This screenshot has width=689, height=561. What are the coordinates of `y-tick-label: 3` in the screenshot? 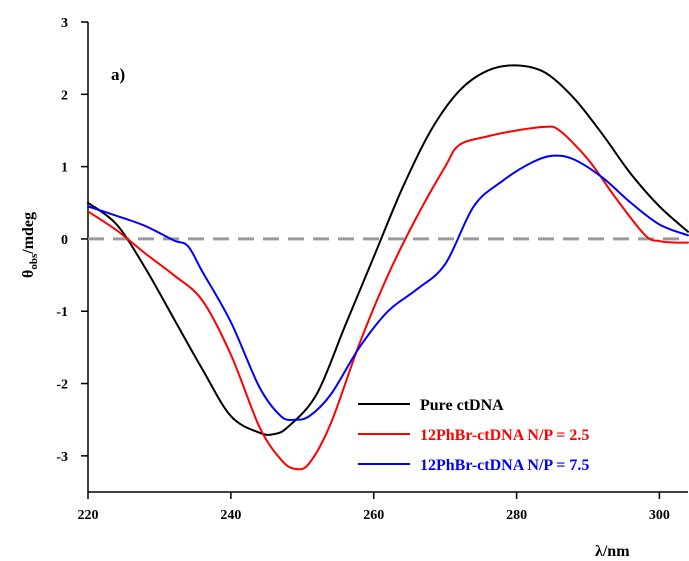 It's located at (64, 23).